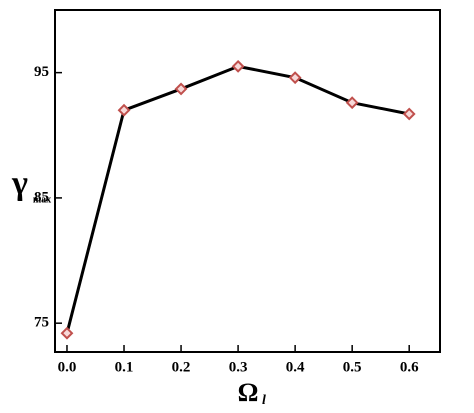 The image size is (474, 413). What do you see at coordinates (295, 367) in the screenshot?
I see `x-tick-label: 0.4` at bounding box center [295, 367].